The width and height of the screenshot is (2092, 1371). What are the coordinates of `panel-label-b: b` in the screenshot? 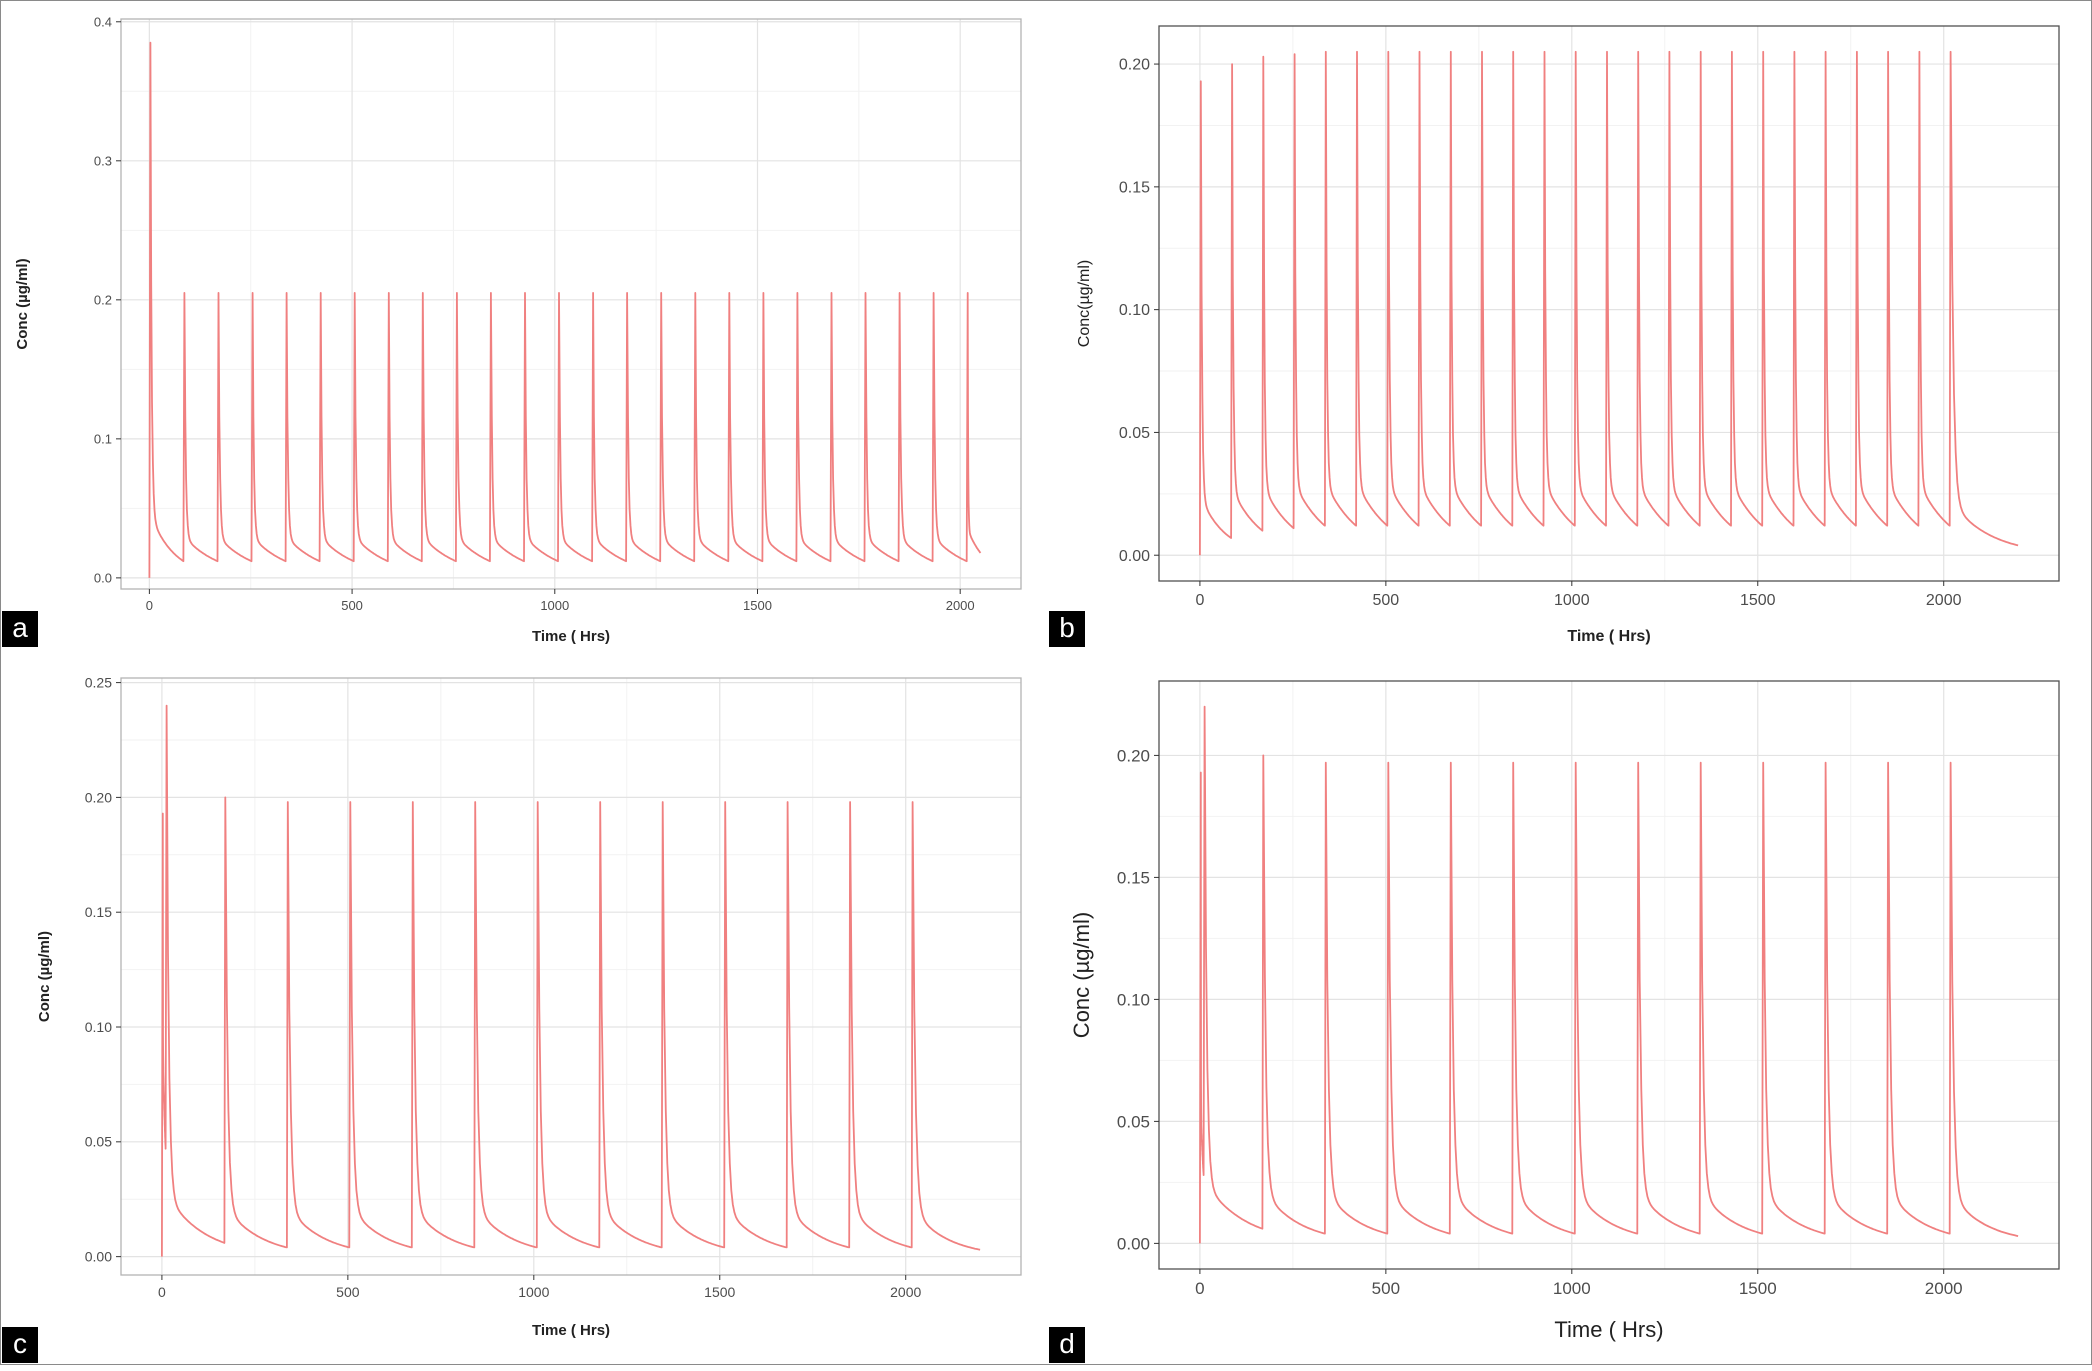 It's located at (1067, 629).